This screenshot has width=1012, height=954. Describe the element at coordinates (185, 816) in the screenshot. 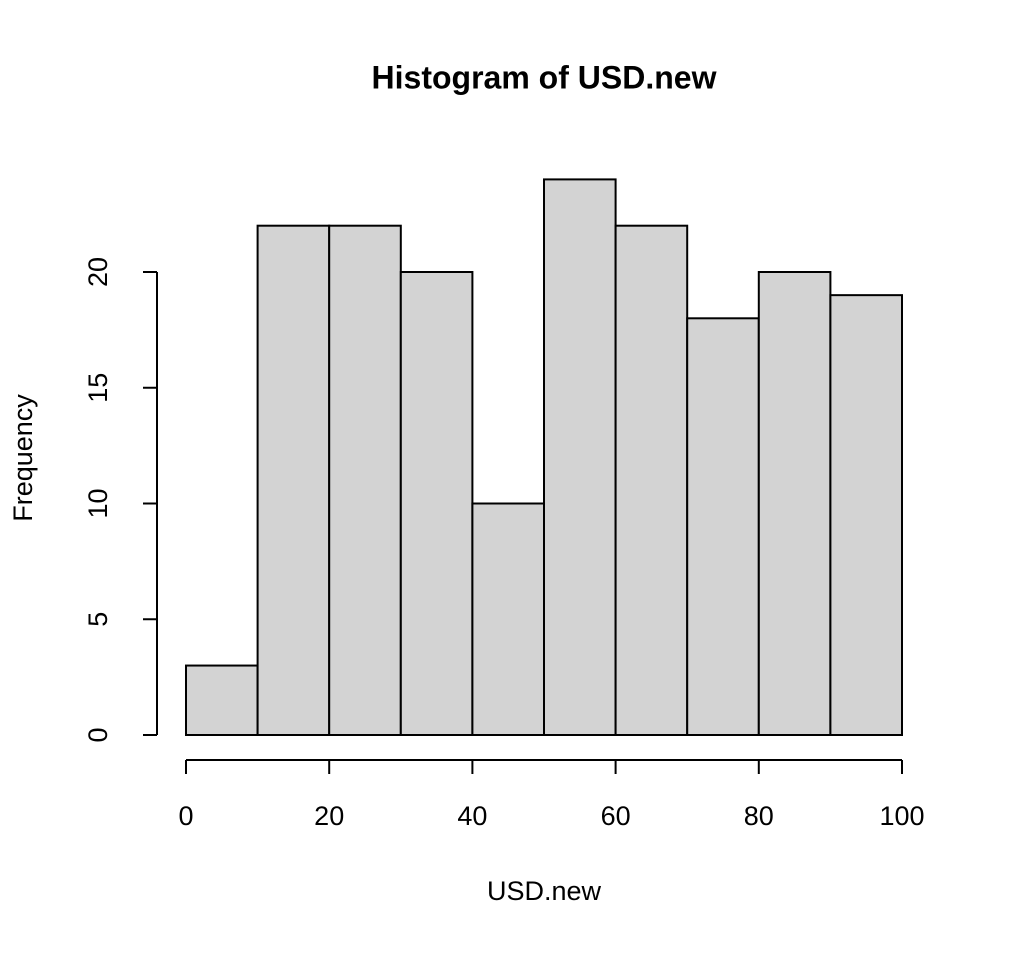

I see `x-tick-label: 0` at that location.